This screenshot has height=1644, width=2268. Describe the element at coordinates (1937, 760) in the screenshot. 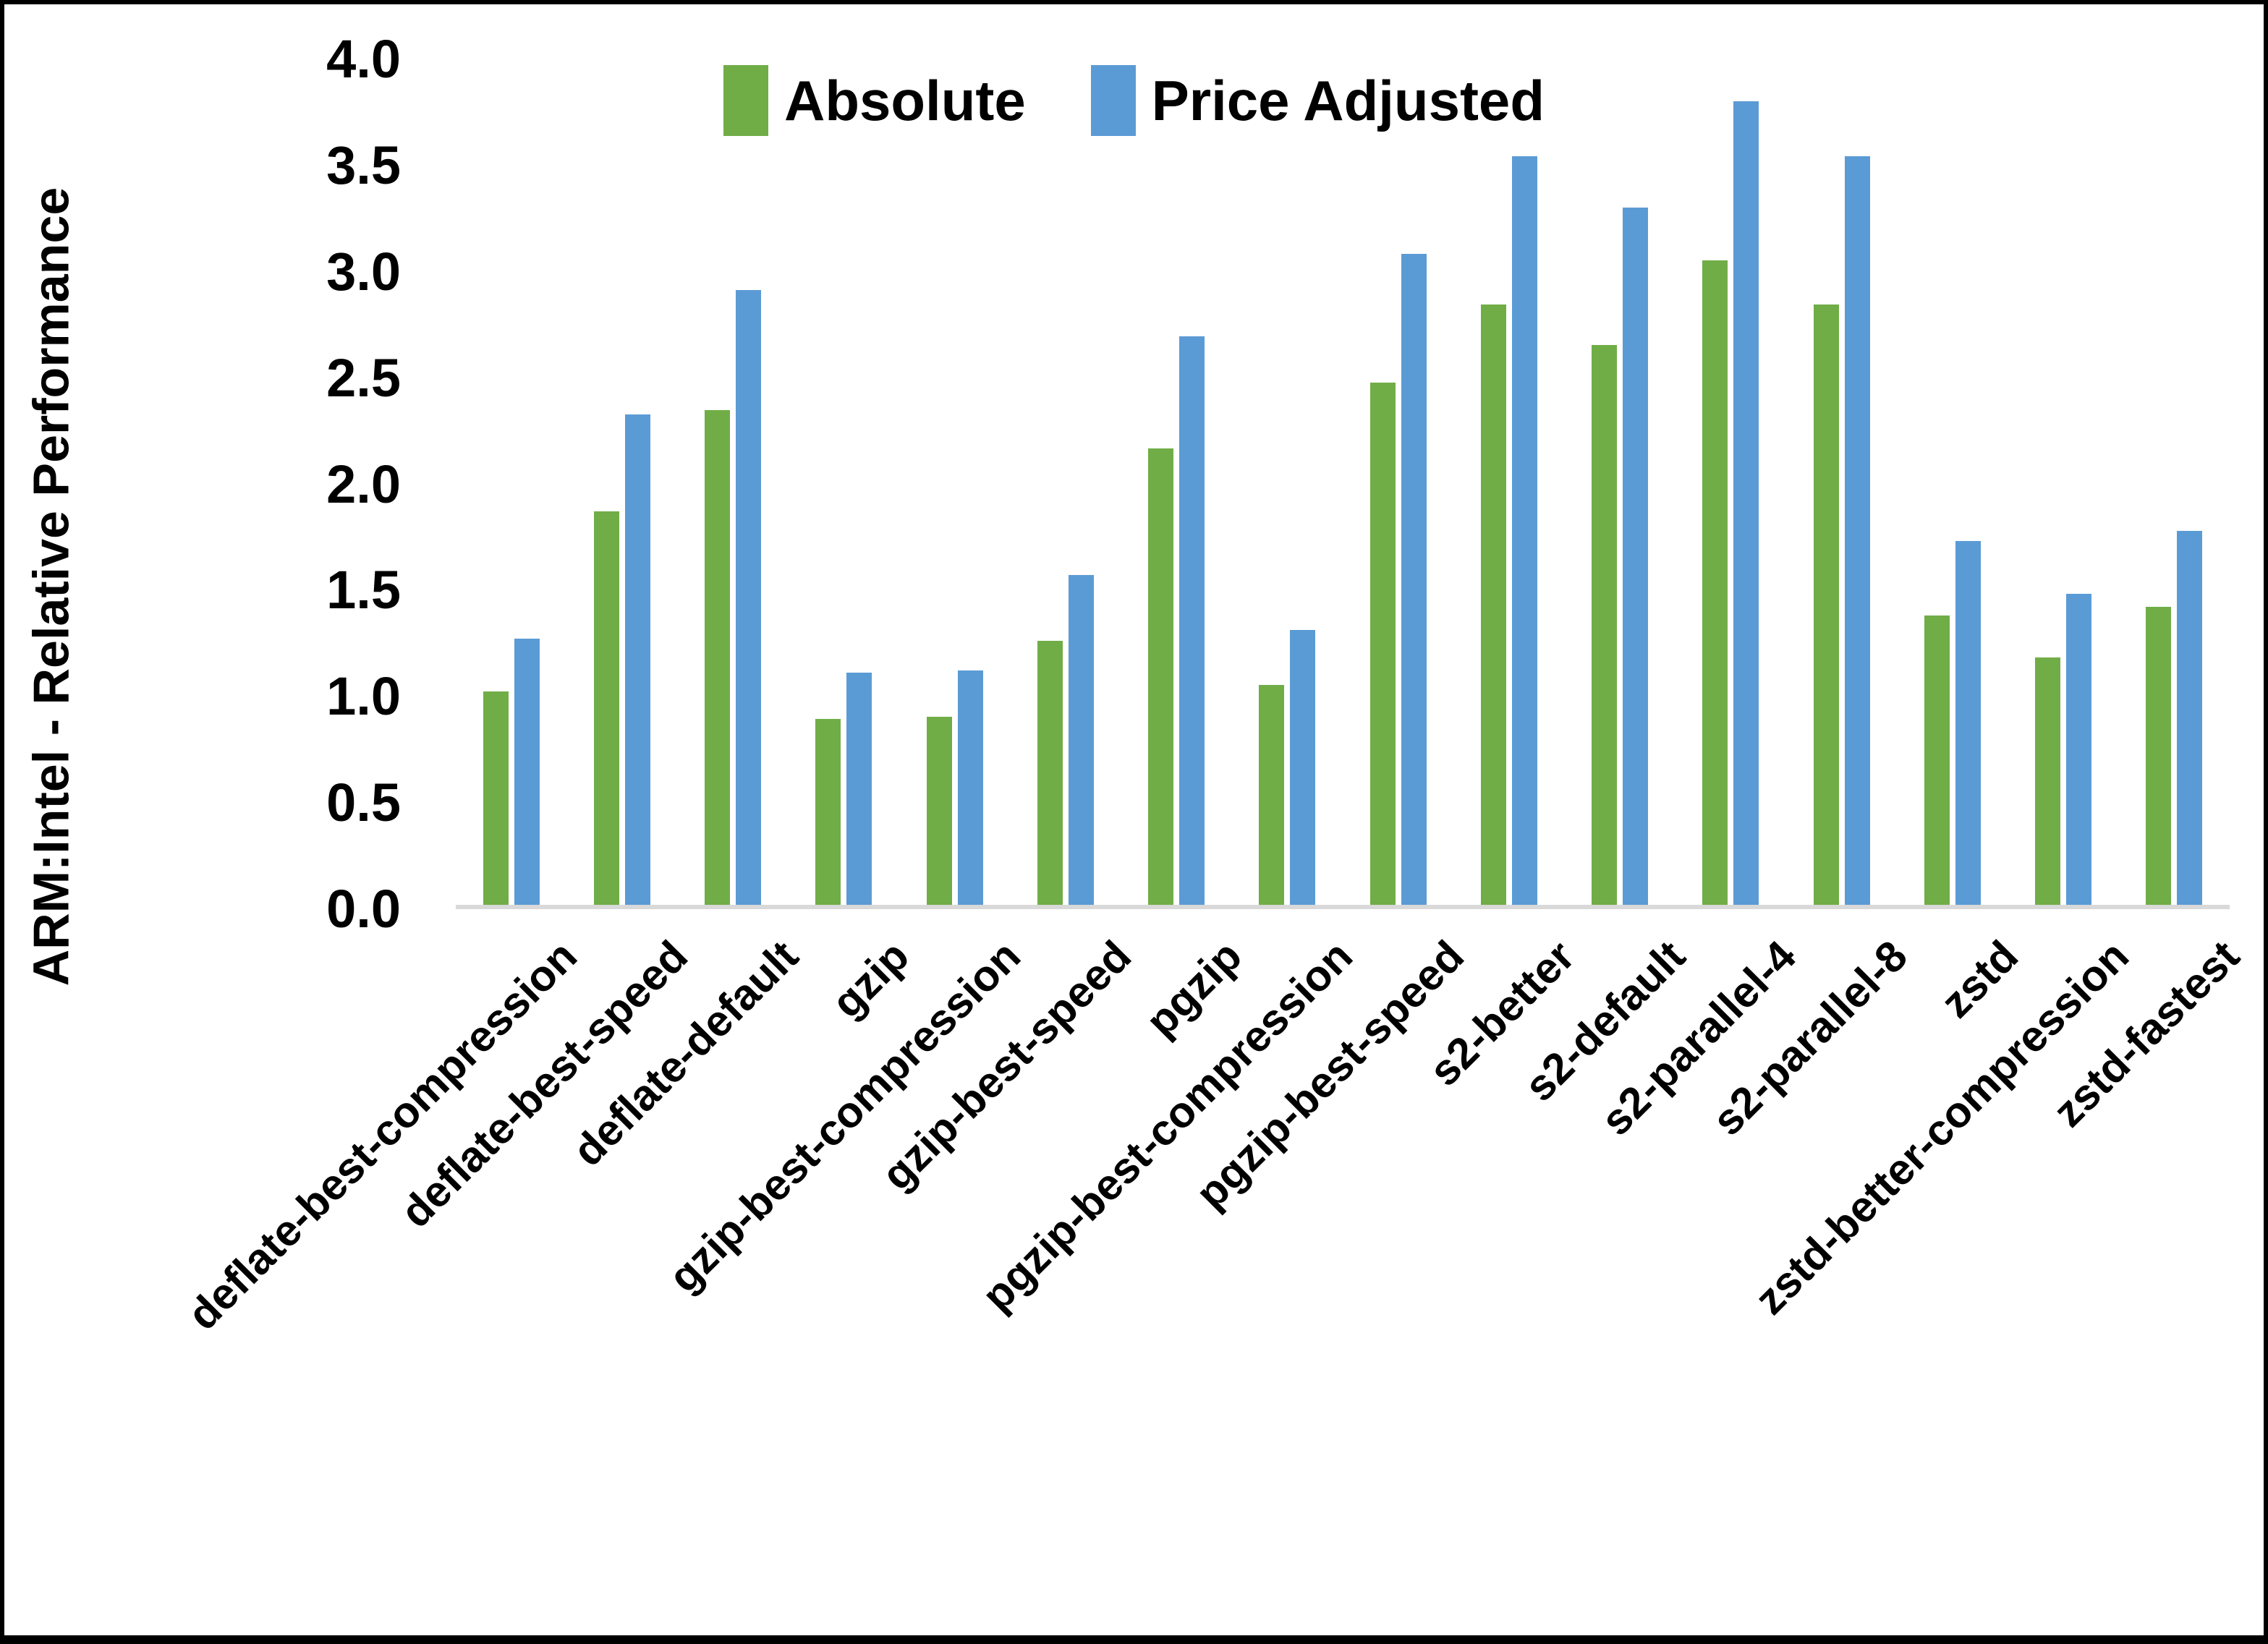

I see `bar-absolute-zstd` at that location.